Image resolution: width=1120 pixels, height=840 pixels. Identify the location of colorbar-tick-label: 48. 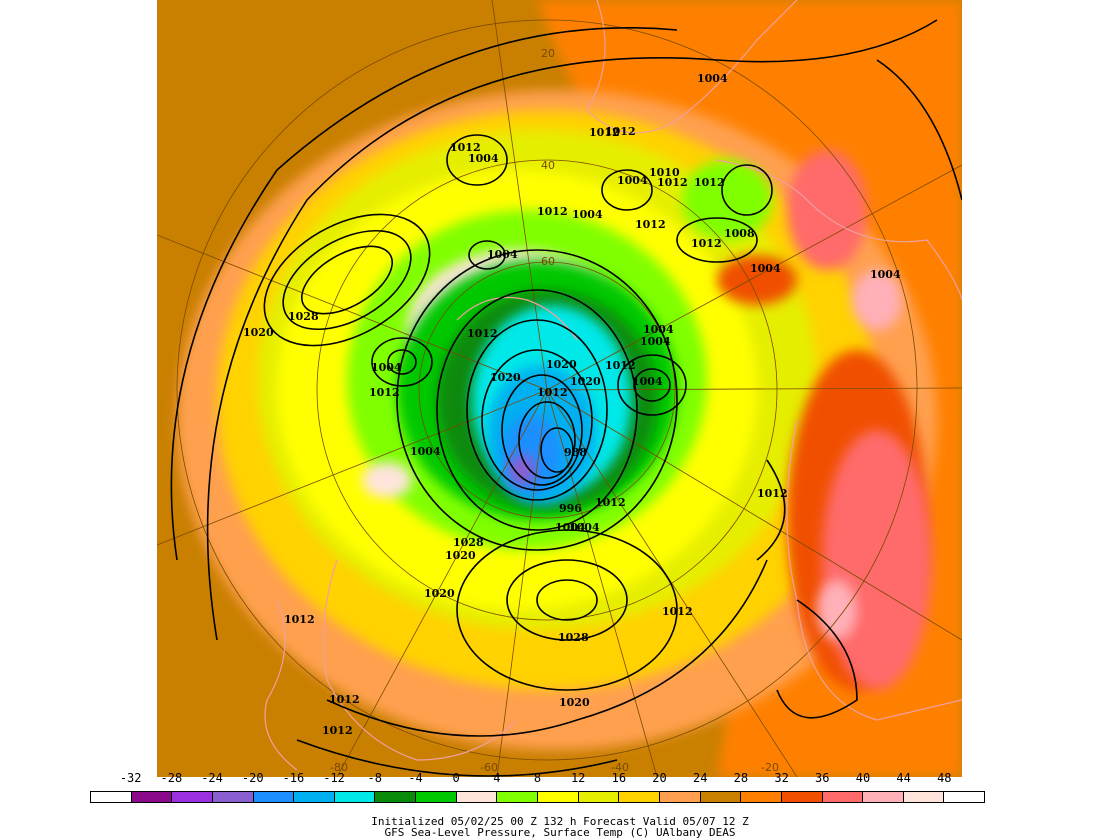
(944, 778).